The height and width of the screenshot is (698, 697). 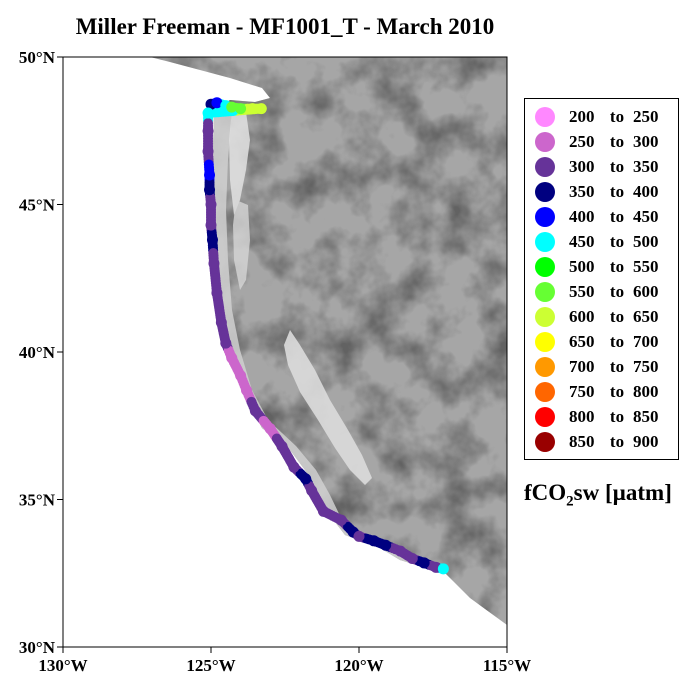 What do you see at coordinates (582, 391) in the screenshot?
I see `legend-lo-label: 750` at bounding box center [582, 391].